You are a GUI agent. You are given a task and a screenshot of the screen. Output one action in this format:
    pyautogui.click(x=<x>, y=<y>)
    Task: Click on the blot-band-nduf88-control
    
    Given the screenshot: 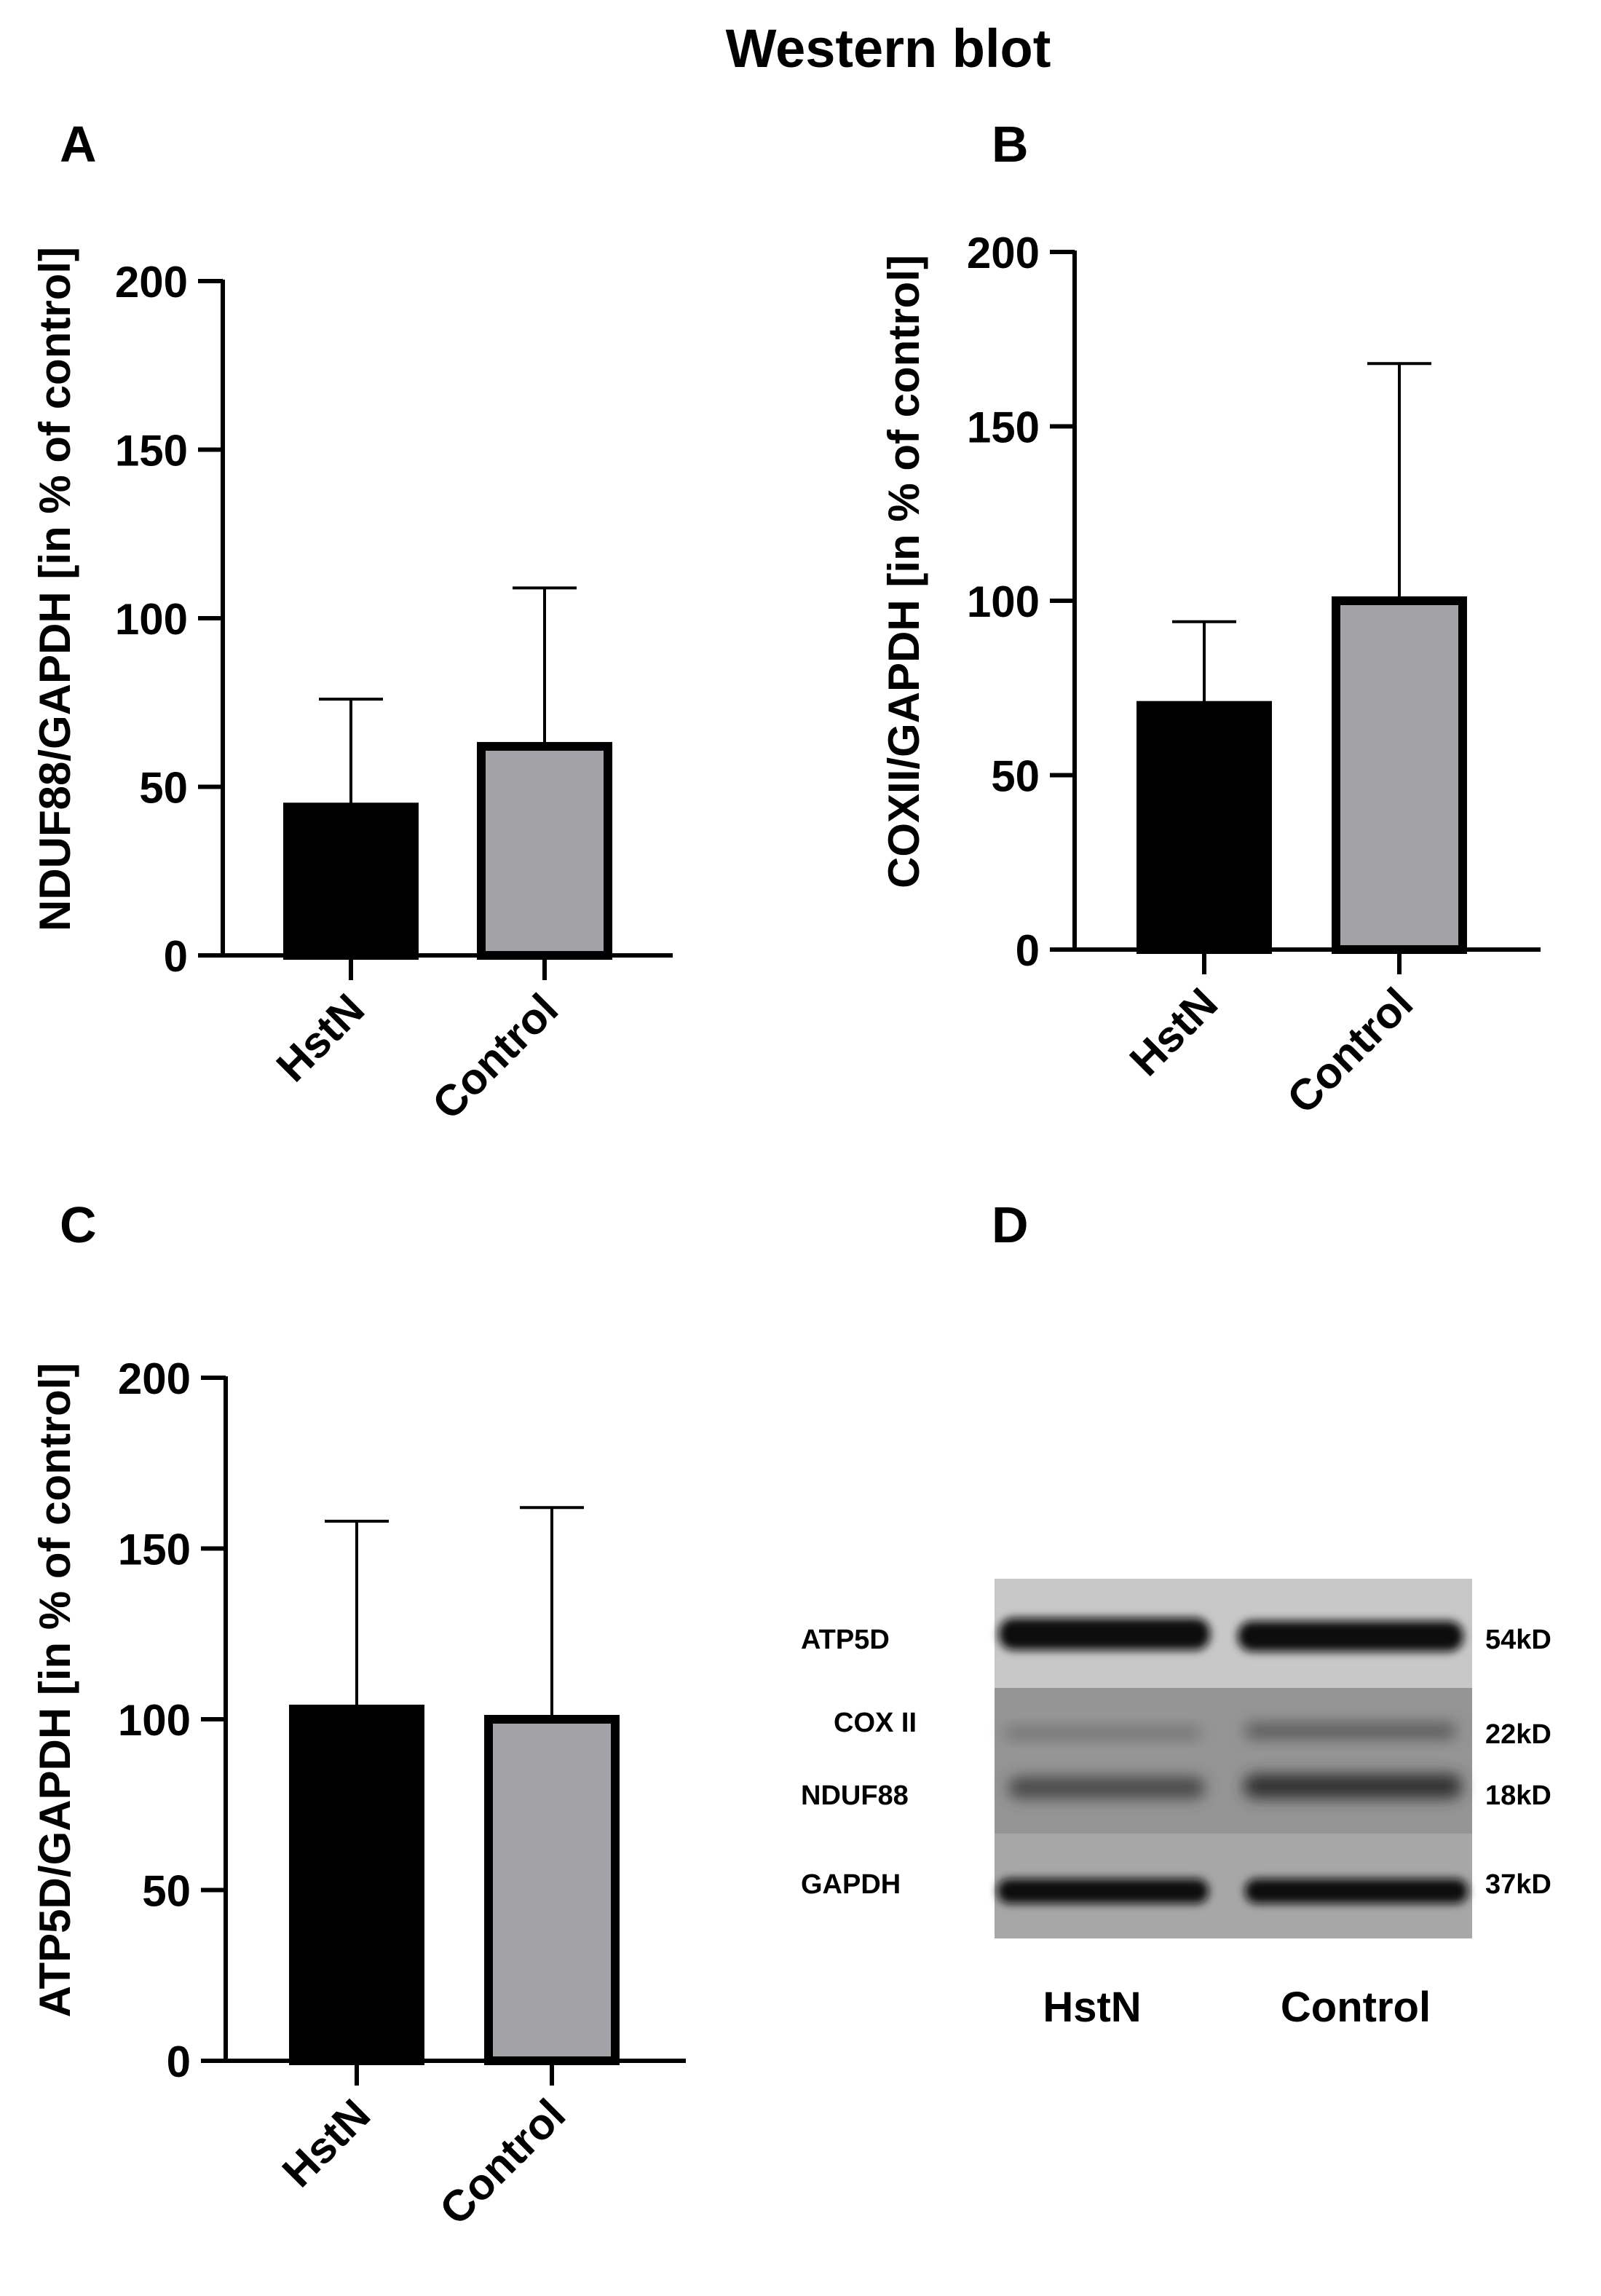 What is the action you would take?
    pyautogui.click(x=1353, y=1787)
    